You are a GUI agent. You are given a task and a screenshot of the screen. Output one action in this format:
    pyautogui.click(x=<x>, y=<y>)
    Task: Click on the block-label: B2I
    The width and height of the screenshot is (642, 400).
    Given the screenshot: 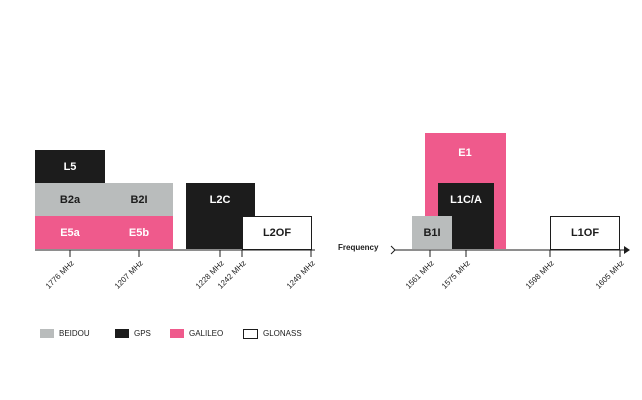 What is the action you would take?
    pyautogui.click(x=138, y=200)
    